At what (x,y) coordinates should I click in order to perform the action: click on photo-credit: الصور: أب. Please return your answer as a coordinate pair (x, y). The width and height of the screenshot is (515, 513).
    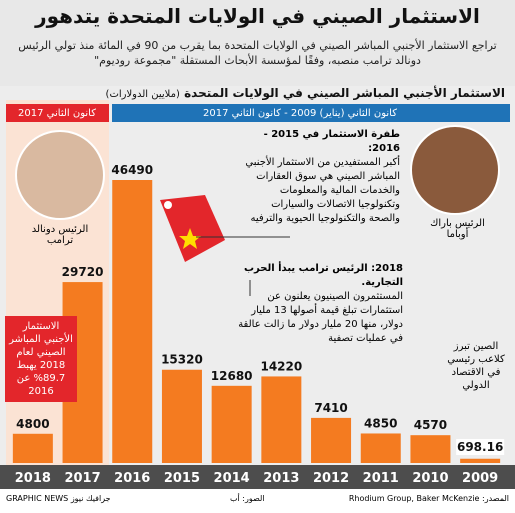
    Looking at the image, I should click on (247, 498).